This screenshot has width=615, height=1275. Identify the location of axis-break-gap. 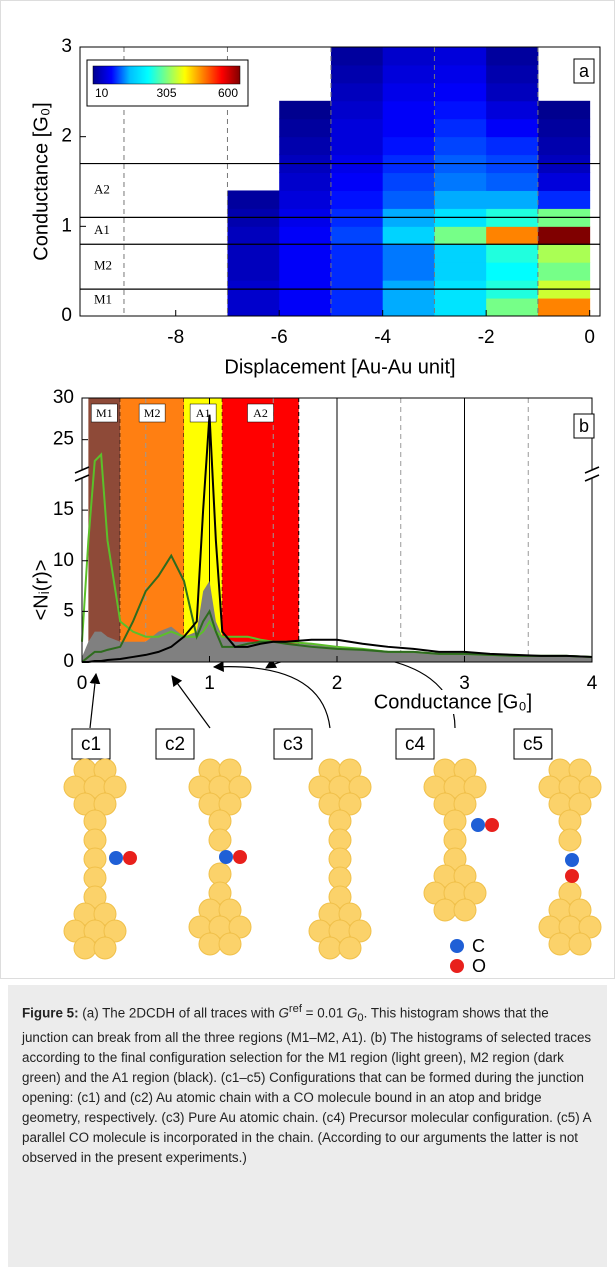
(82, 474).